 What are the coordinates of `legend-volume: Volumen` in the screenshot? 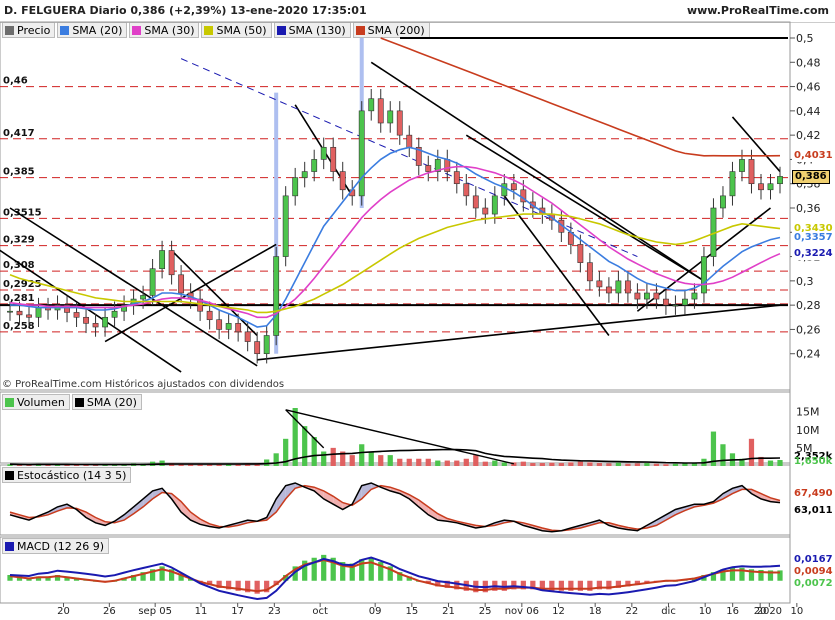 It's located at (36, 402).